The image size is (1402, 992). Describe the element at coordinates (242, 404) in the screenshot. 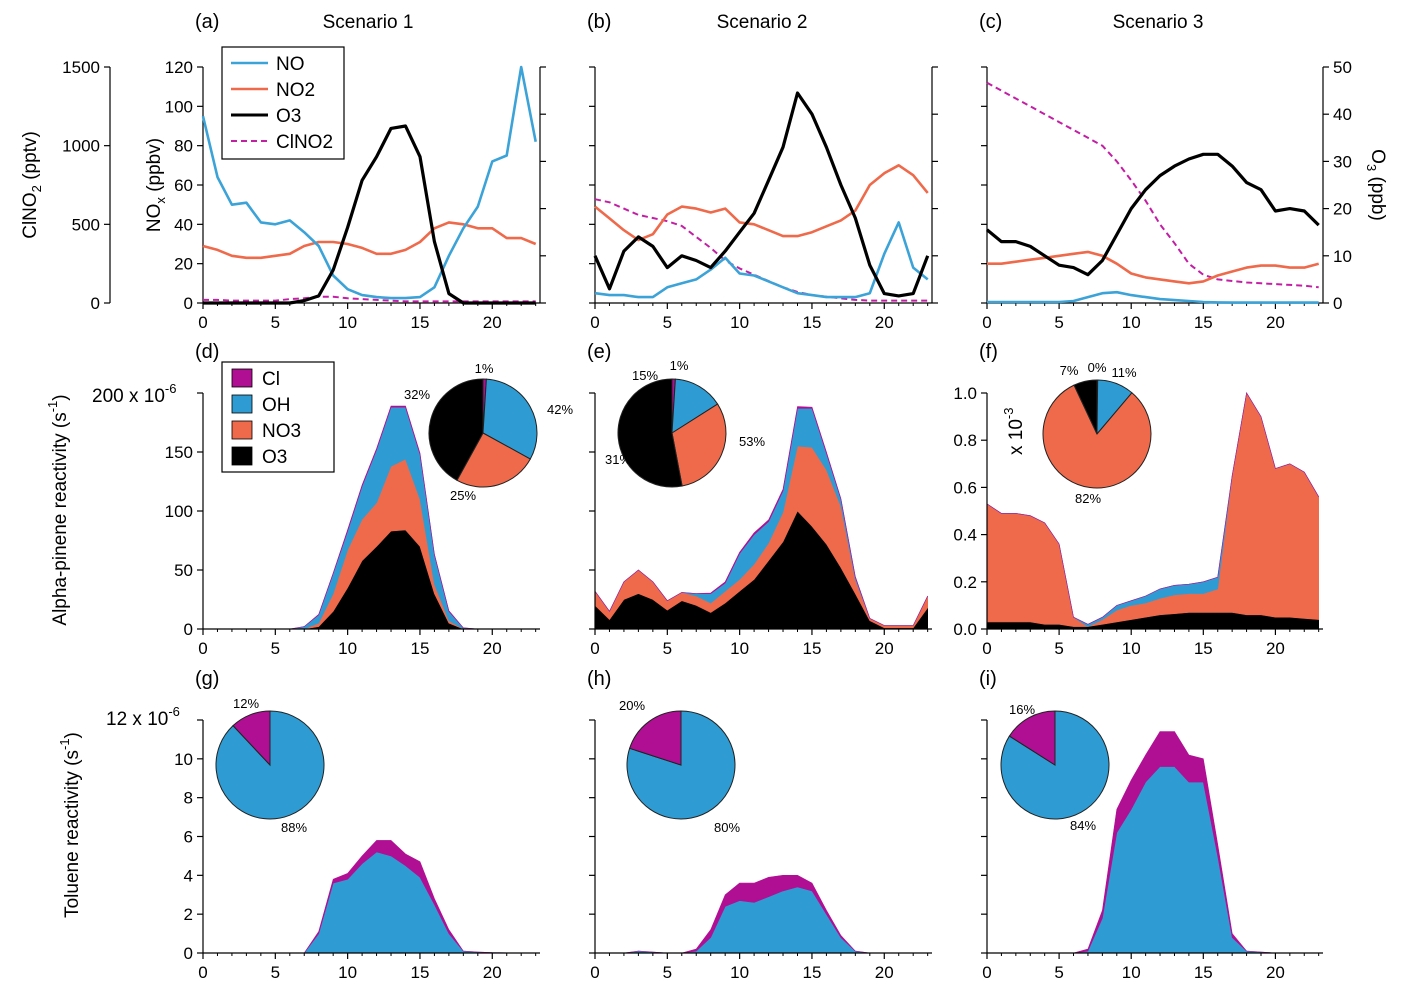

I see `legend-swatch-oh` at that location.